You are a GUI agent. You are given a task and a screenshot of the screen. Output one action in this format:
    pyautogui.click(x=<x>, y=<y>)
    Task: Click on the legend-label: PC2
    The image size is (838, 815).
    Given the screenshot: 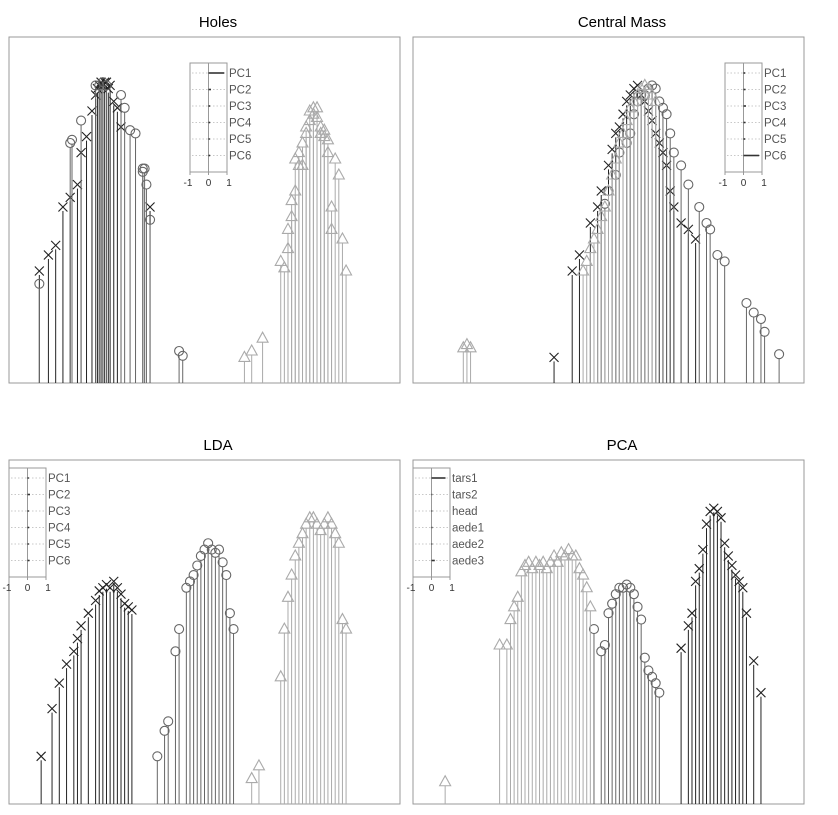 What is the action you would take?
    pyautogui.click(x=240, y=91)
    